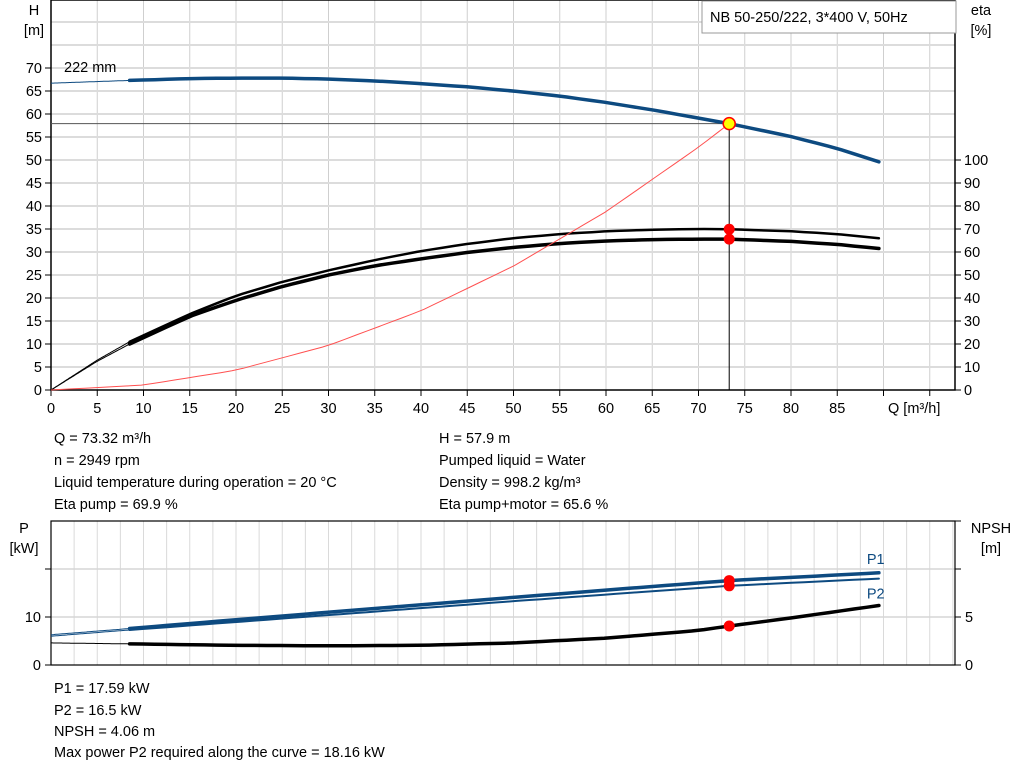  I want to click on y-right-tick-label: 90, so click(972, 184).